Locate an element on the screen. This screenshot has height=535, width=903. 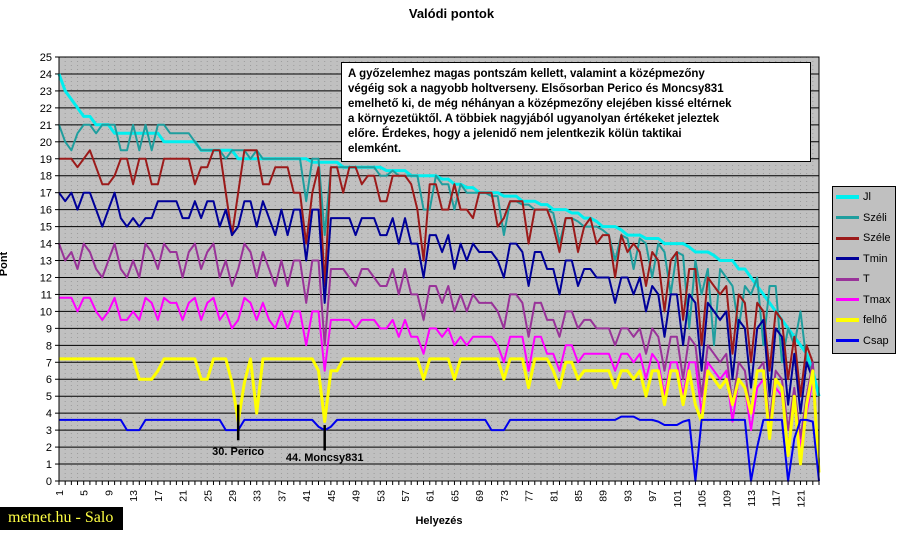
legend-item: Csap is located at coordinates (864, 341).